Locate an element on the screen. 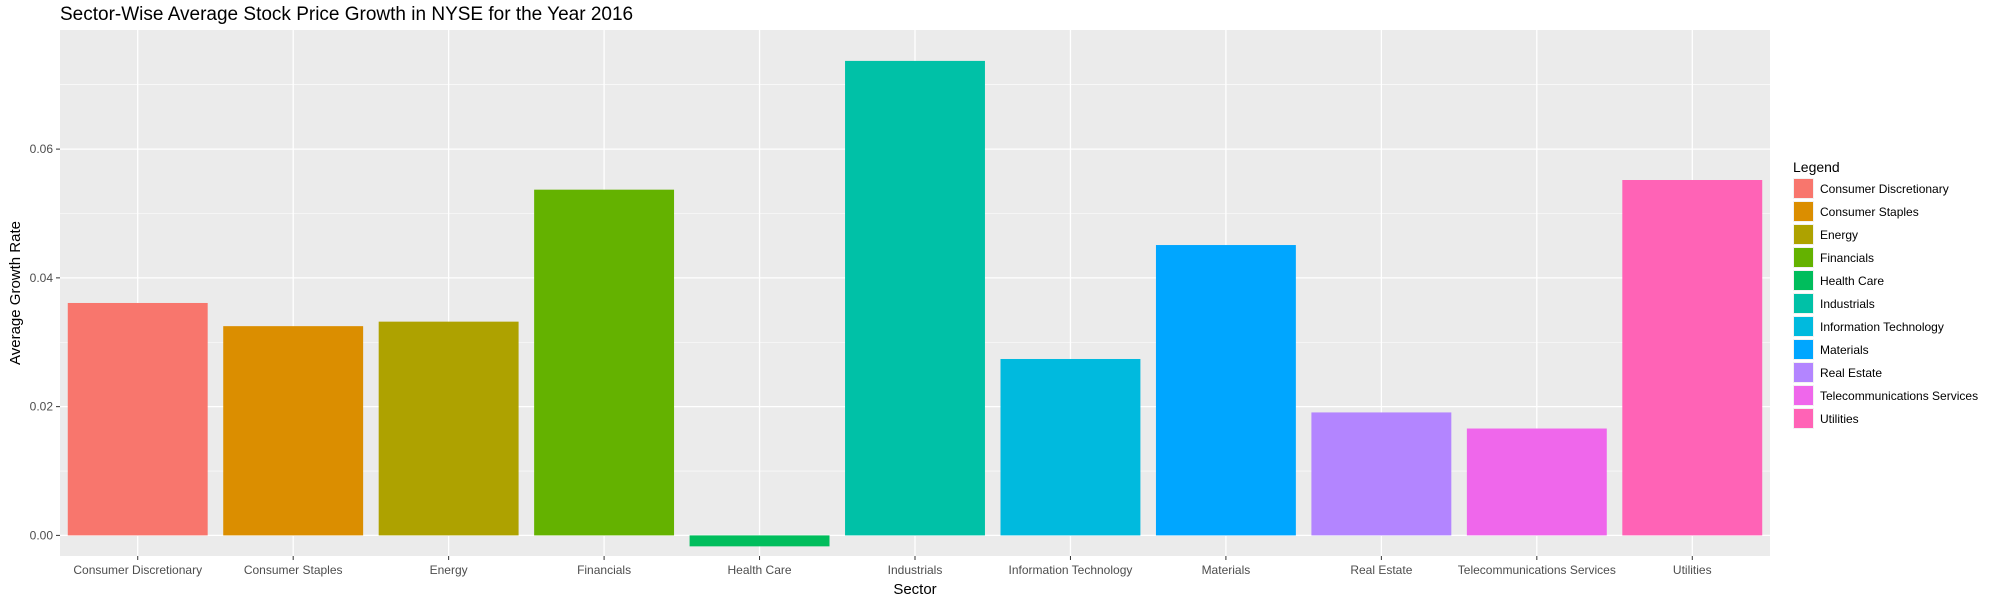  x-tick-label: Energy is located at coordinates (449, 570).